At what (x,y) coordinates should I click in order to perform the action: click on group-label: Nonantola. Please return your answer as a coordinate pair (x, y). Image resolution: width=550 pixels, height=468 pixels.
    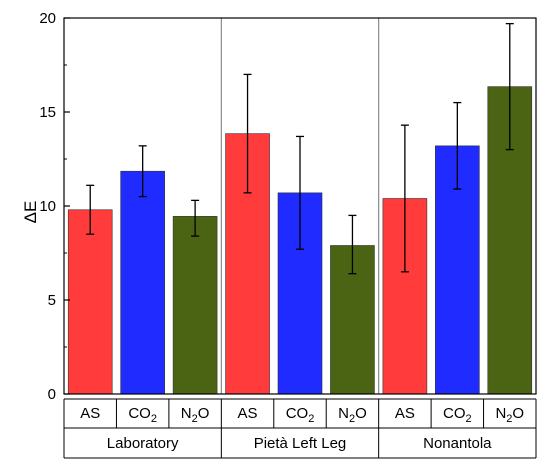
    Looking at the image, I should click on (457, 443).